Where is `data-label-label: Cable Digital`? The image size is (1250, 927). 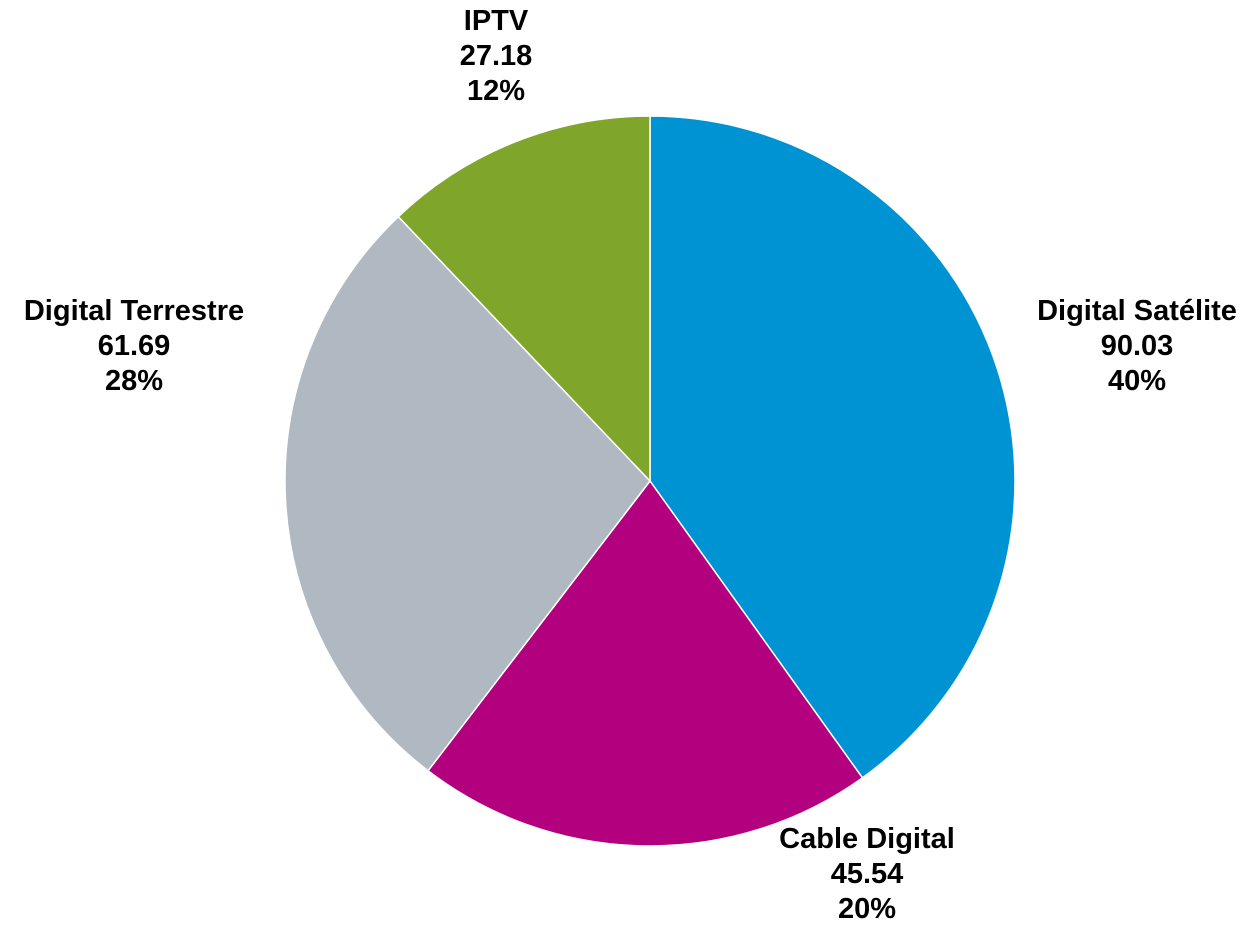
data-label-label: Cable Digital is located at coordinates (867, 839).